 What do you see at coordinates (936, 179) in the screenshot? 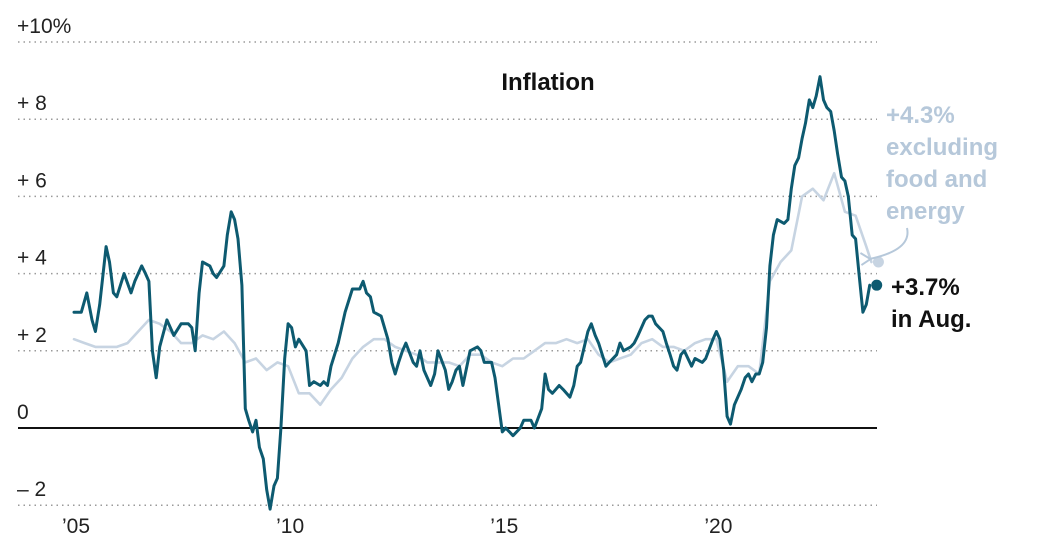
I see `core-annotation-line: food and` at bounding box center [936, 179].